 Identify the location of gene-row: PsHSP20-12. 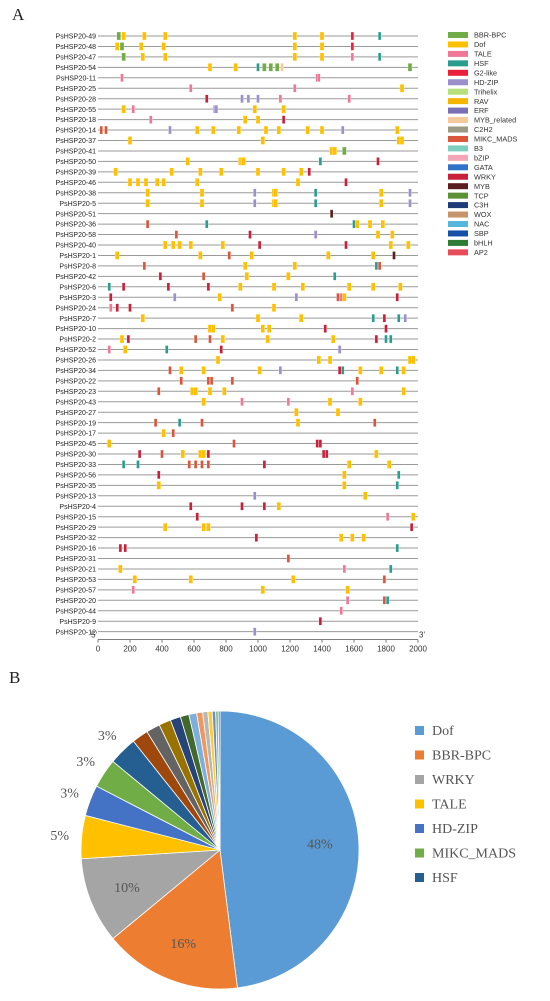
(237, 631).